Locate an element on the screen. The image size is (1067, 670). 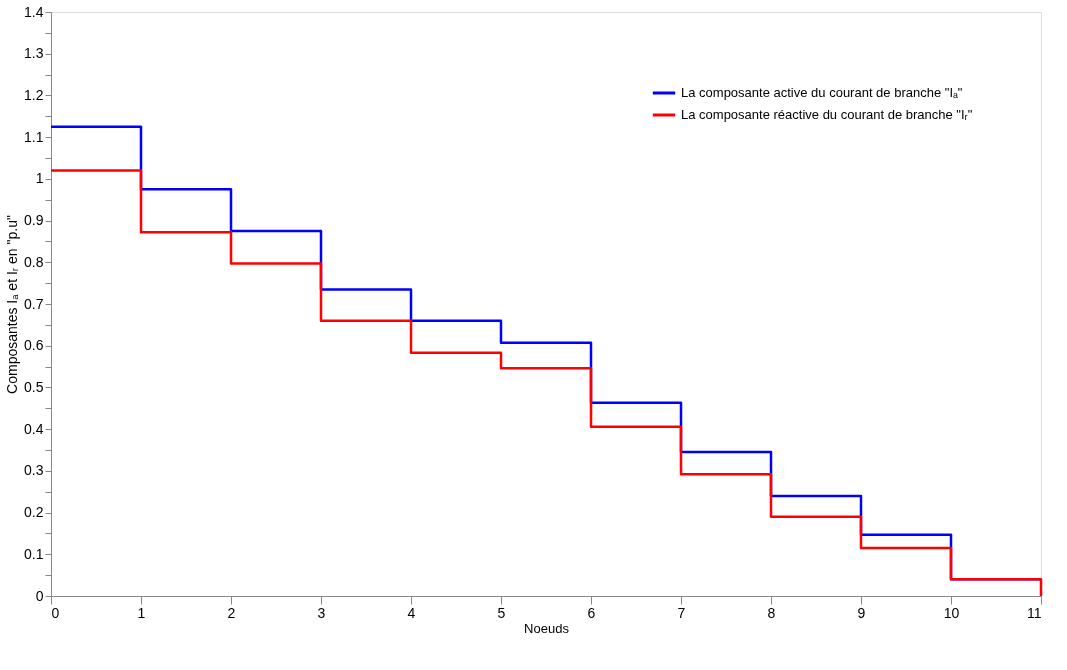
y-tick-label: 1 is located at coordinates (39, 178).